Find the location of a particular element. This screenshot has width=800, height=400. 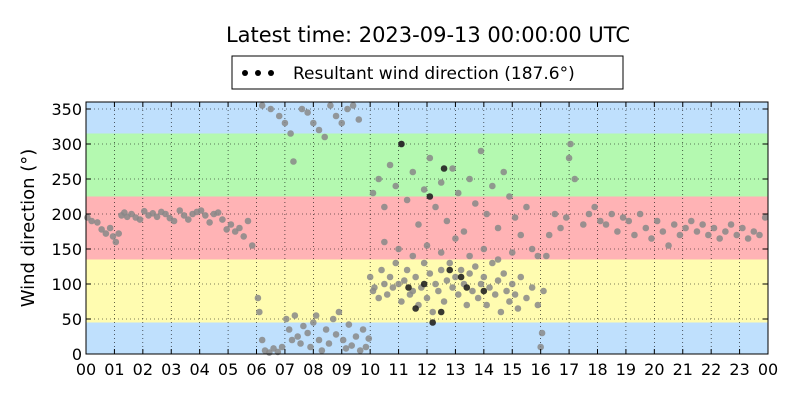

y-axis-label: Wind direction (°) is located at coordinates (28, 228).